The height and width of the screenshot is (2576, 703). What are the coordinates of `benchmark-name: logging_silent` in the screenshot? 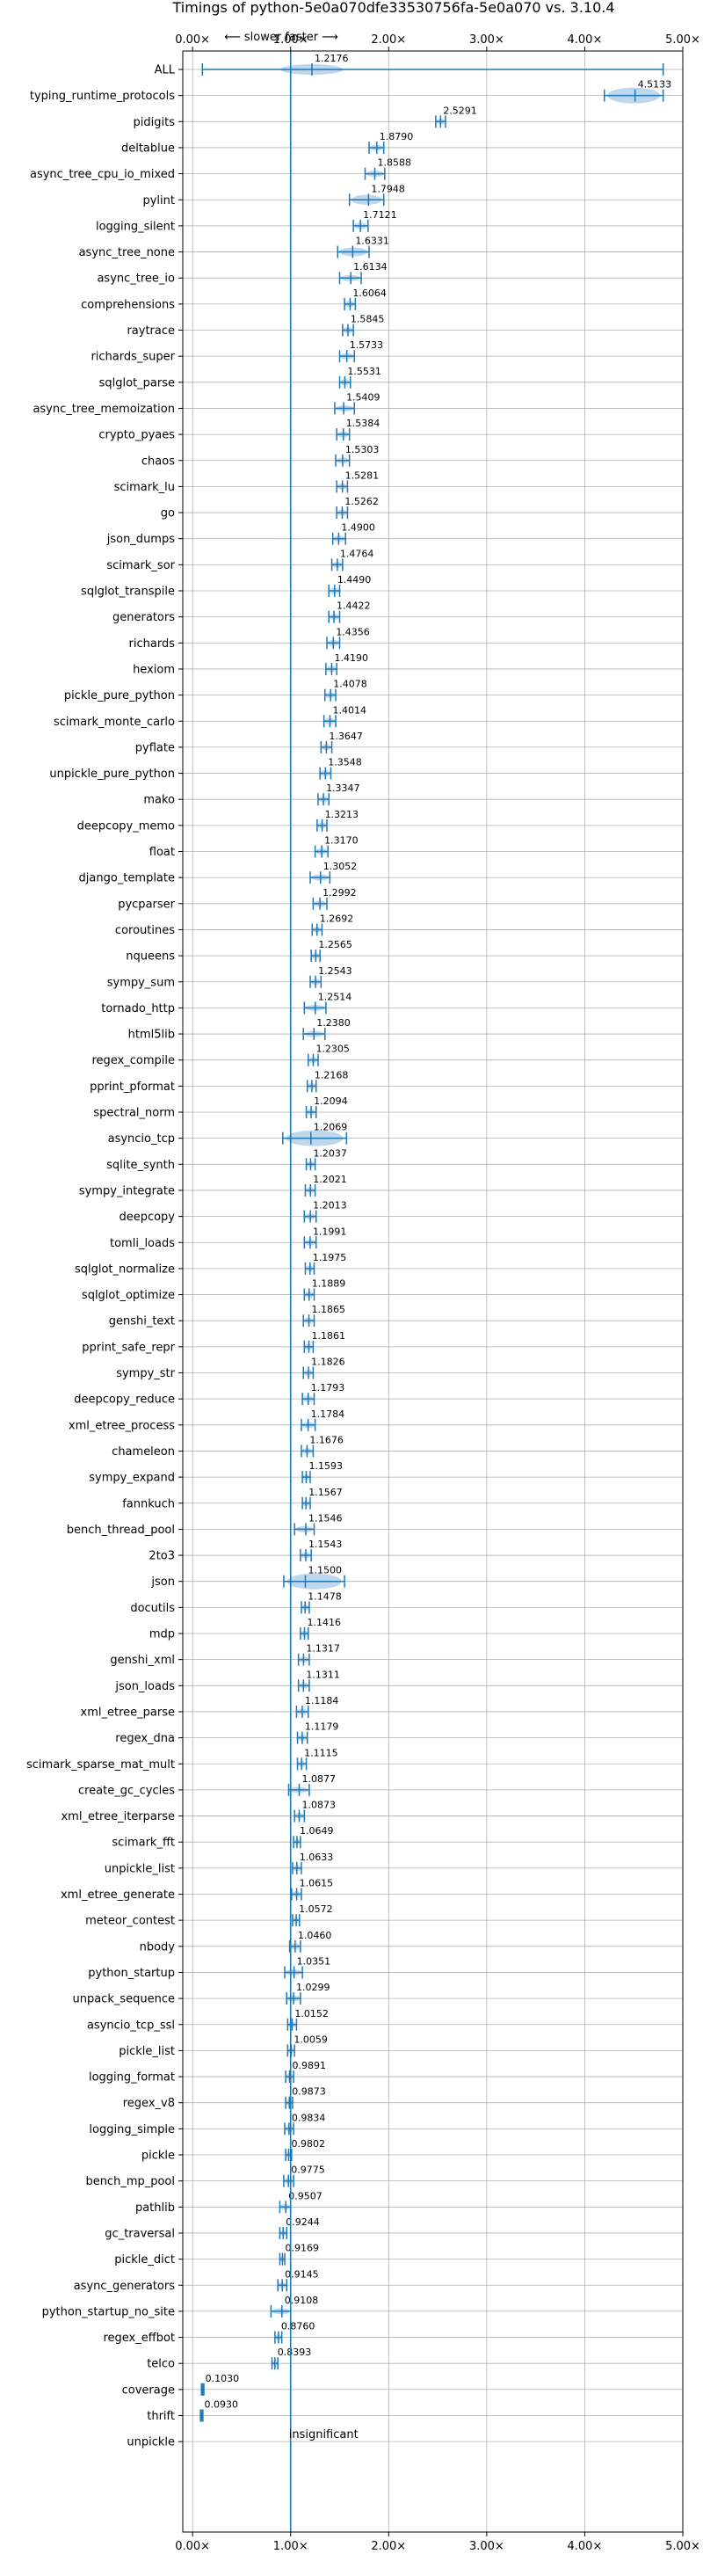 It's located at (136, 226).